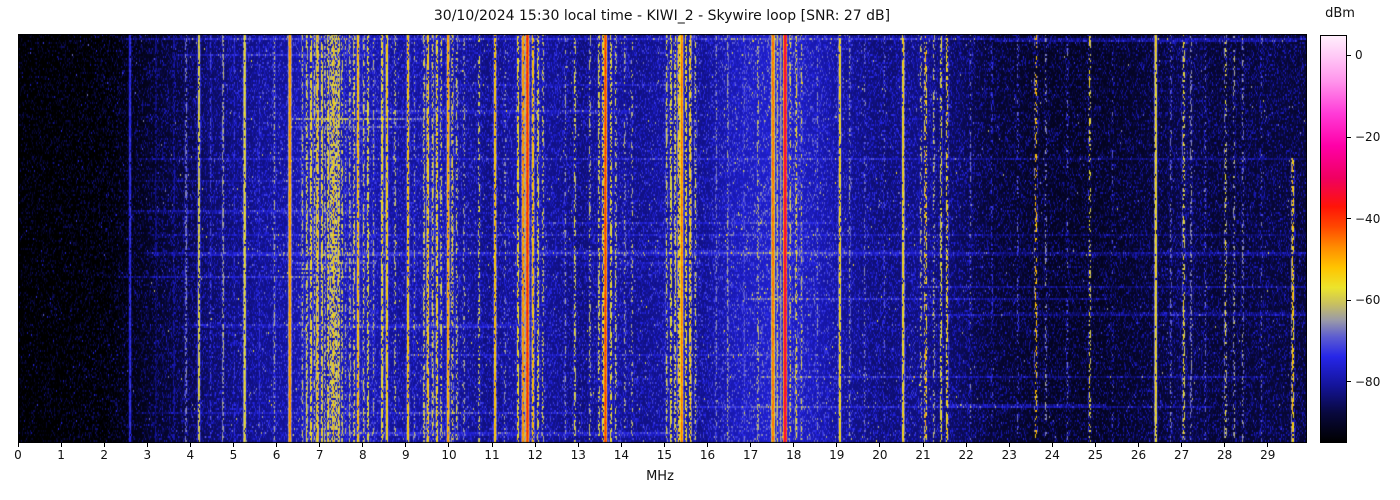 This screenshot has height=500, width=1400. Describe the element at coordinates (1359, 55) in the screenshot. I see `colorbar-tick-label: 0` at that location.